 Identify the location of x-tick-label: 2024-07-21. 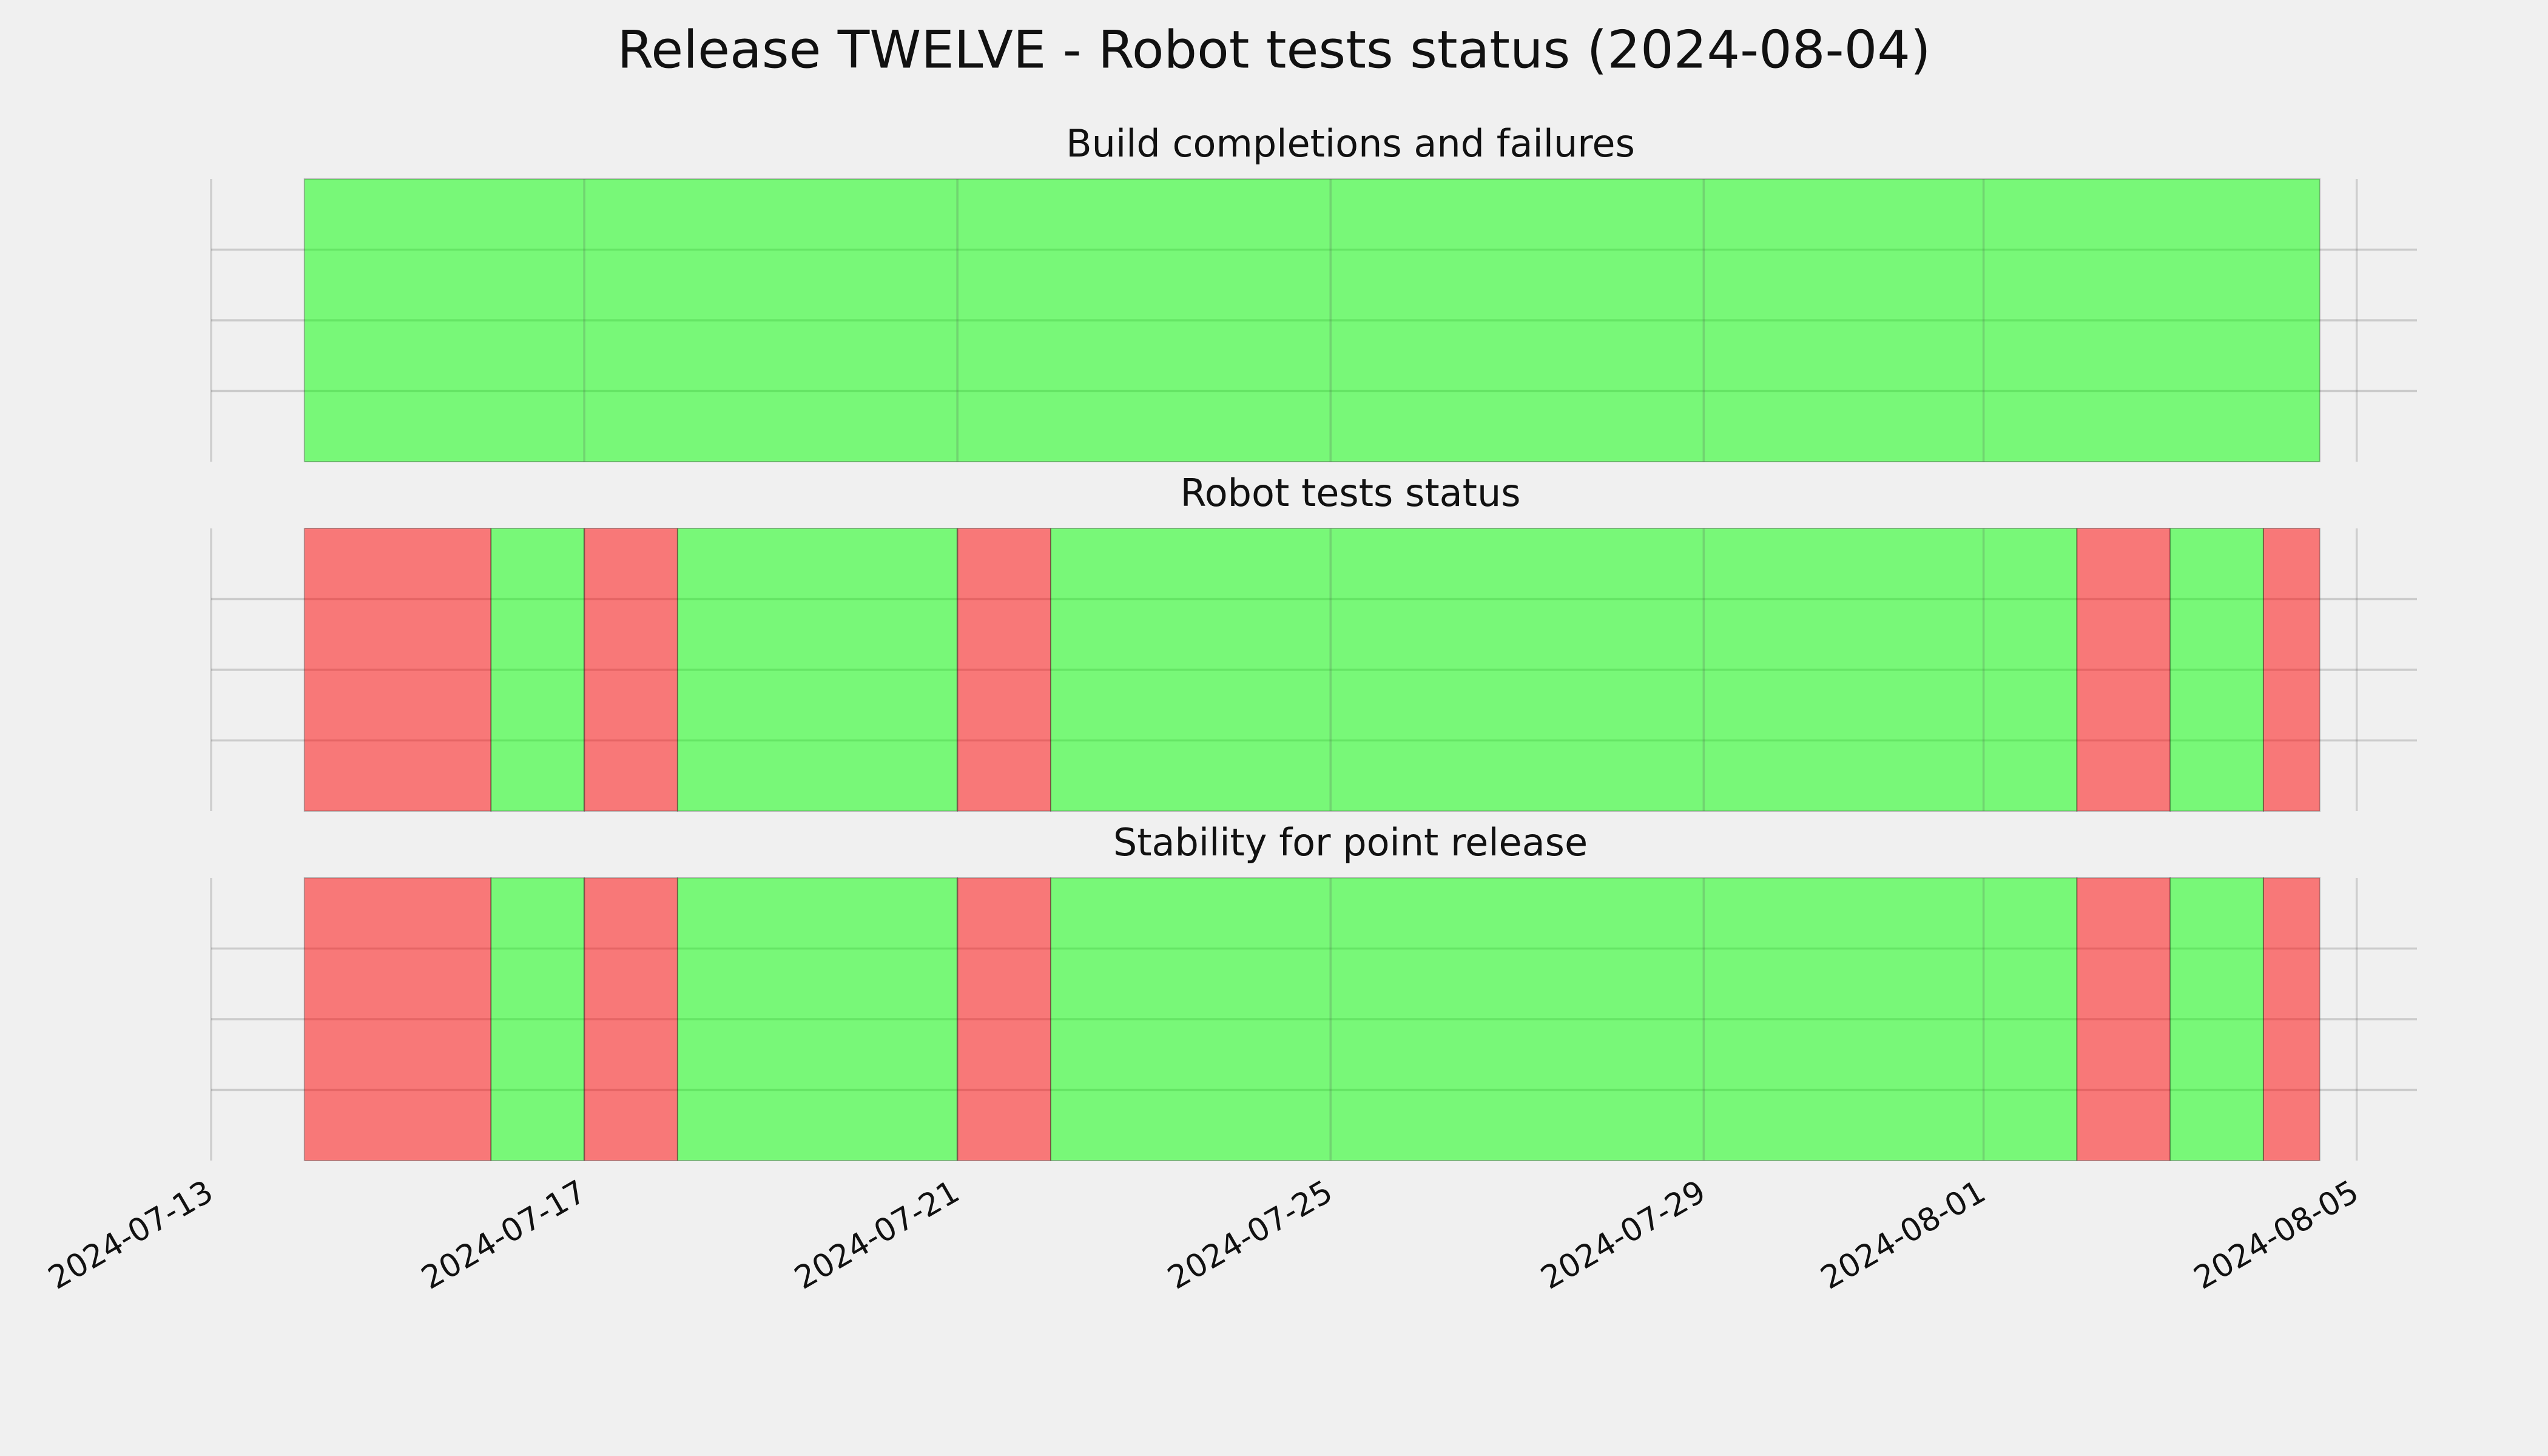
(877, 1234).